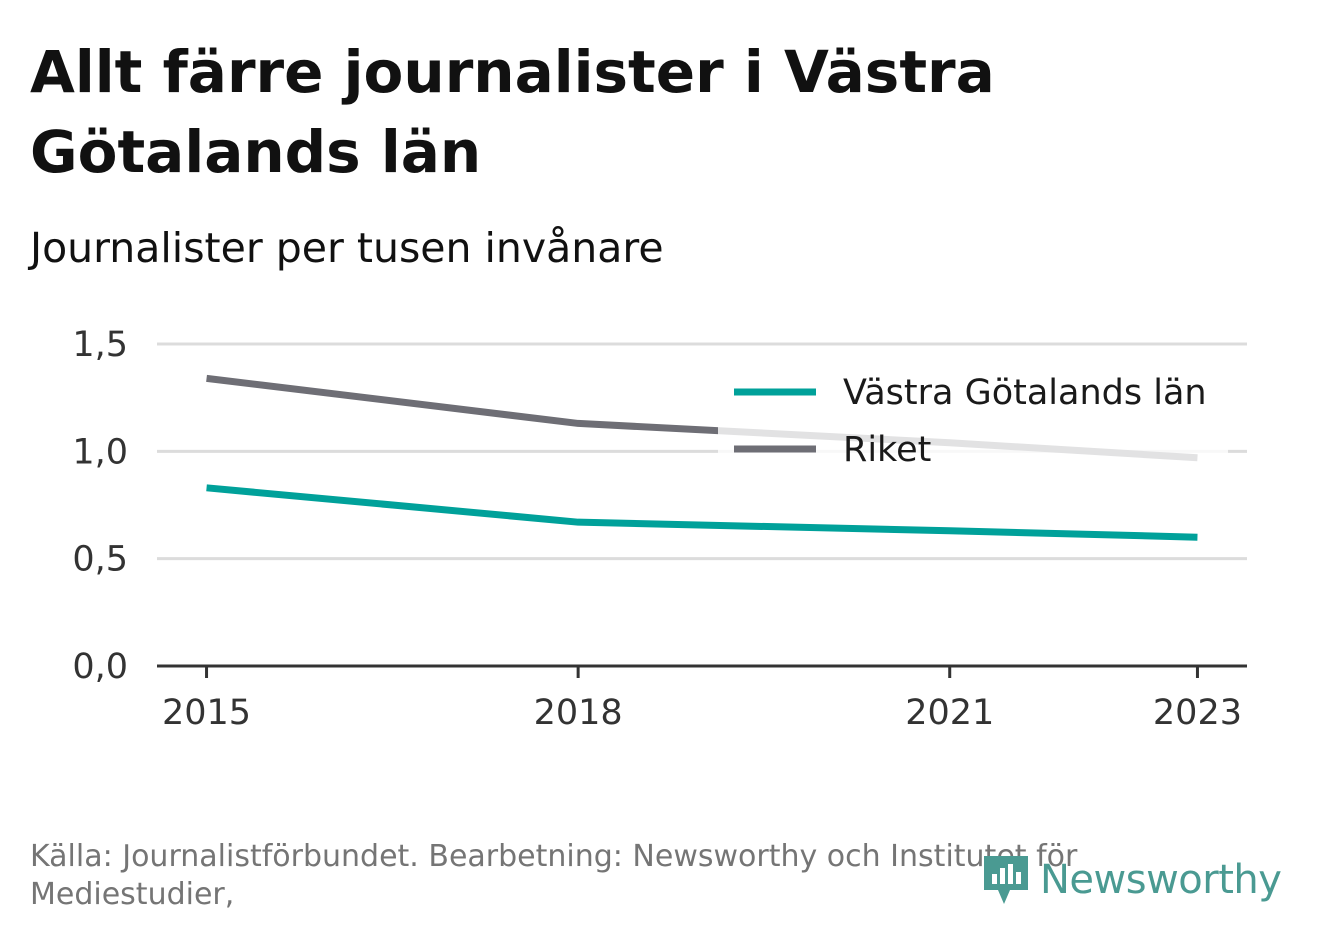 The height and width of the screenshot is (939, 1322). What do you see at coordinates (1197, 713) in the screenshot?
I see `x-tick-label: 2023` at bounding box center [1197, 713].